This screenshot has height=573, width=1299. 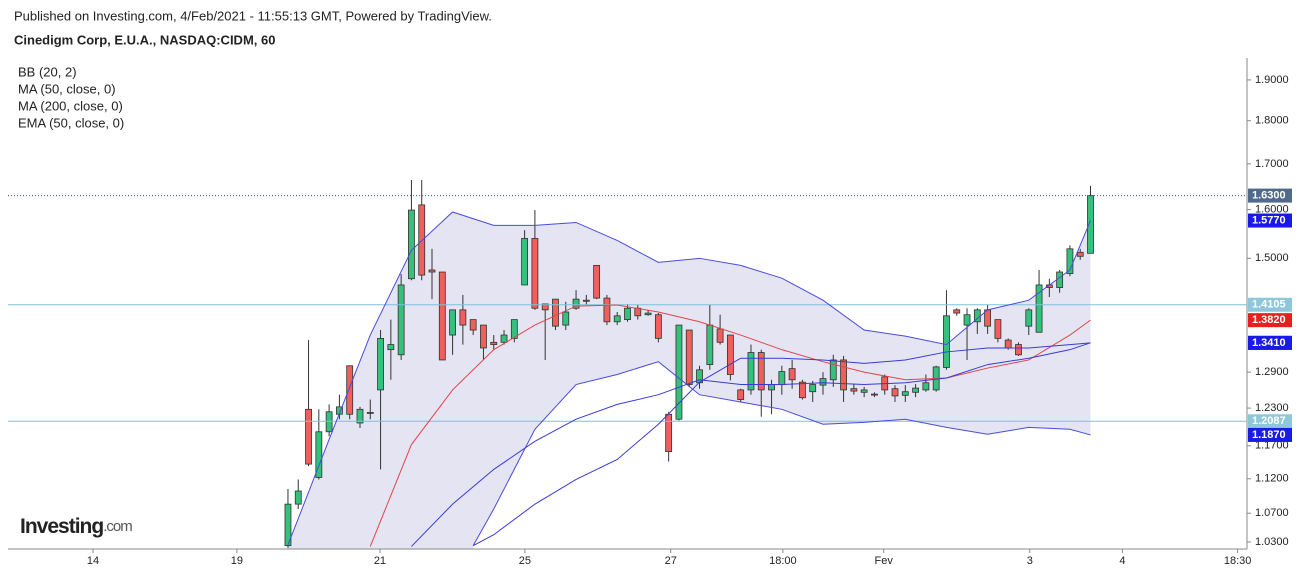 I want to click on x-tick-label: Fev, so click(x=884, y=561).